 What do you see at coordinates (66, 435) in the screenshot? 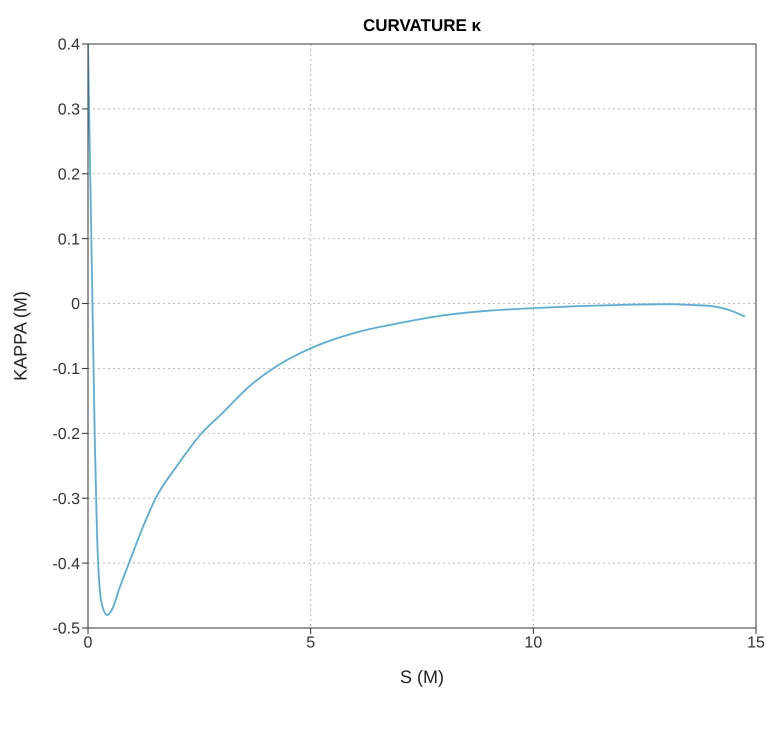
I see `y-tick-label: -0.2` at bounding box center [66, 435].